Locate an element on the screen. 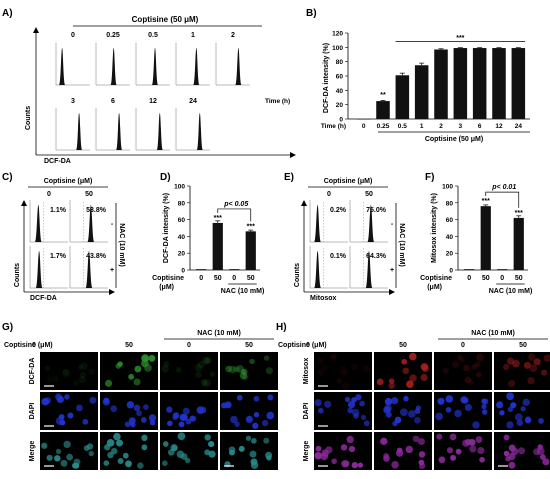 The width and height of the screenshot is (550, 479). panelE-side-sign: + is located at coordinates (392, 270).